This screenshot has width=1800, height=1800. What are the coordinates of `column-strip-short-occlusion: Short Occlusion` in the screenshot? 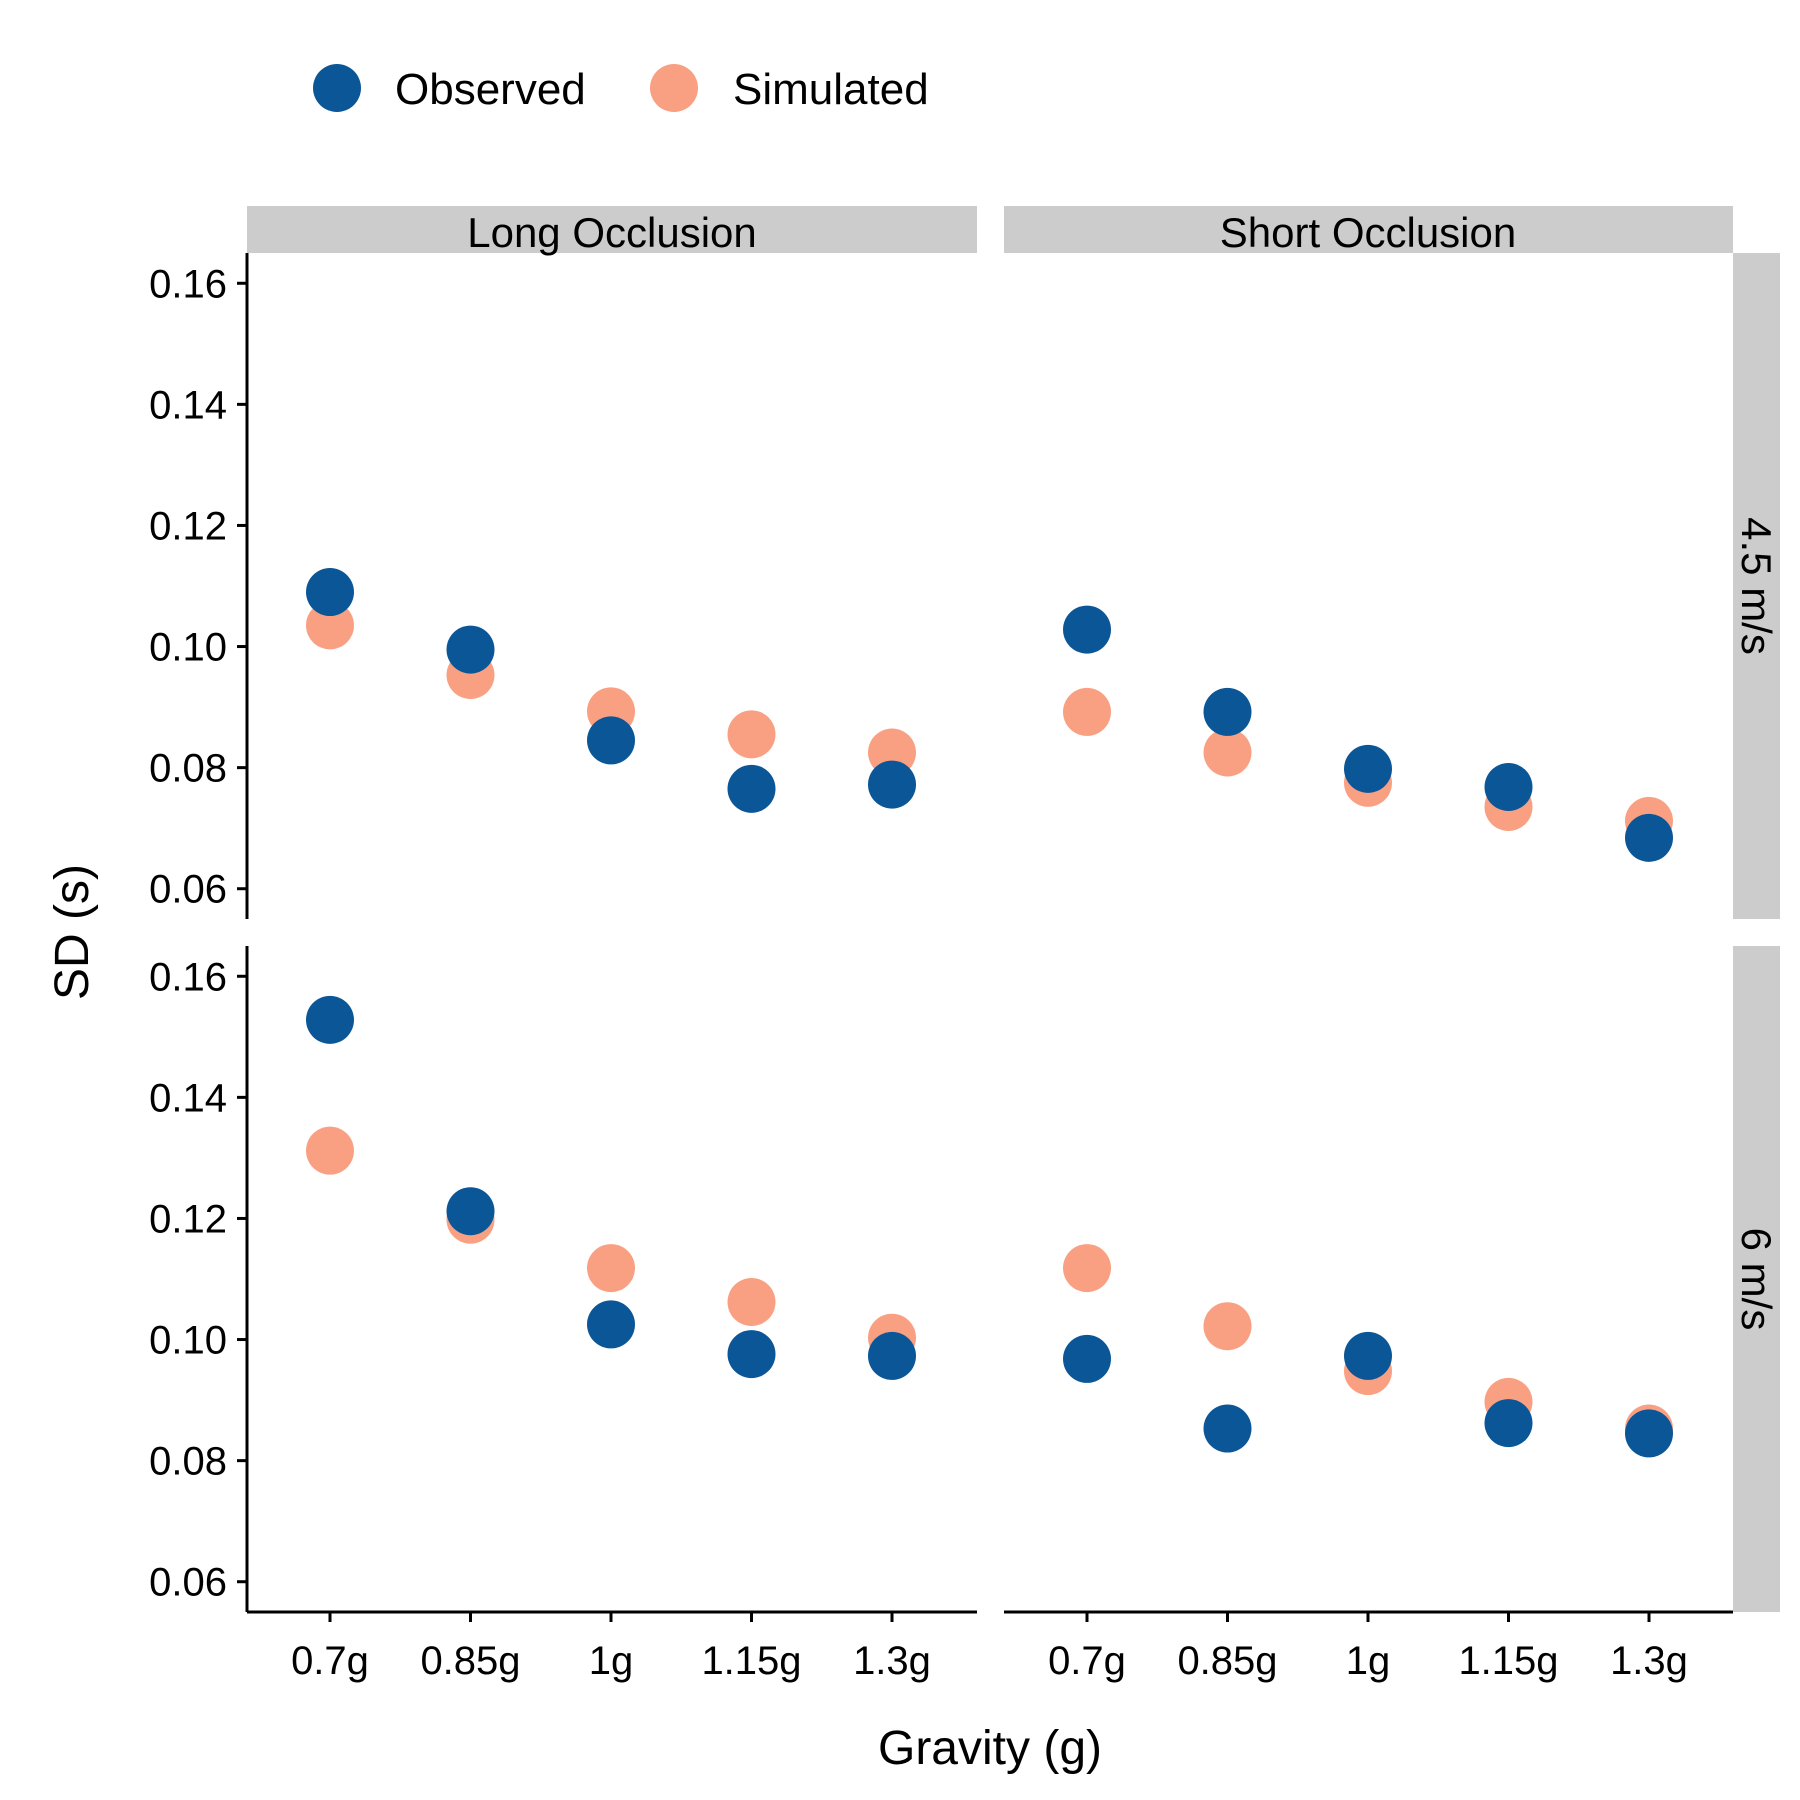 It's located at (1368, 231).